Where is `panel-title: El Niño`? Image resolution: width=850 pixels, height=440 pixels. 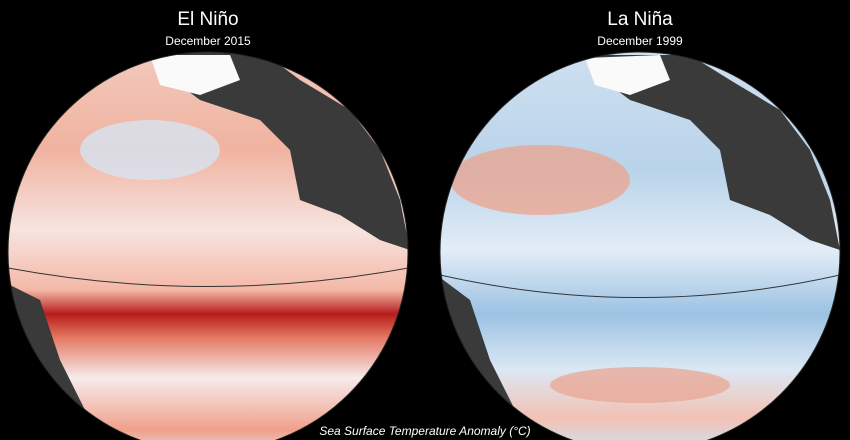
panel-title: El Niño is located at coordinates (207, 19).